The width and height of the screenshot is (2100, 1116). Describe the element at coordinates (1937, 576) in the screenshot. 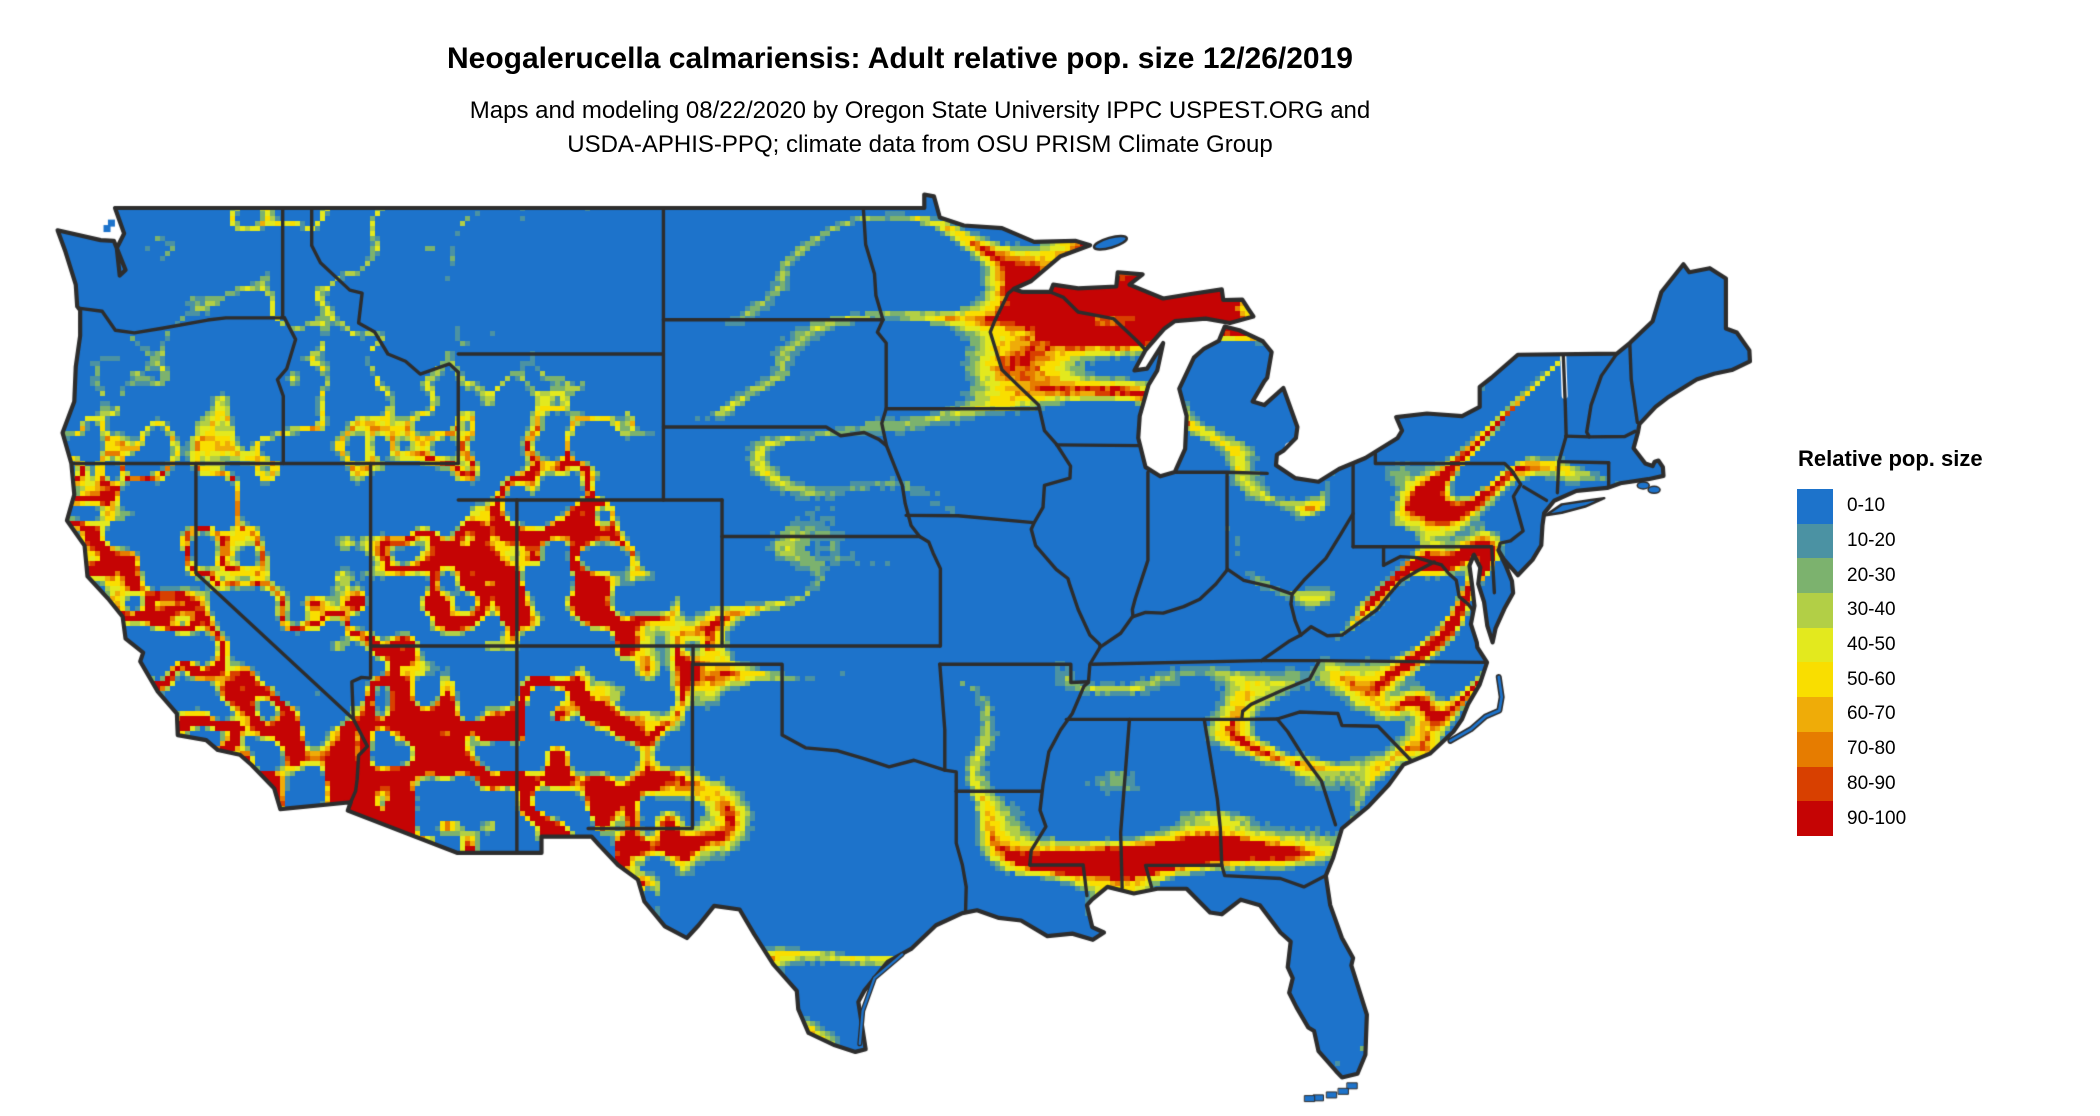

I see `legend-item: 20-30` at that location.